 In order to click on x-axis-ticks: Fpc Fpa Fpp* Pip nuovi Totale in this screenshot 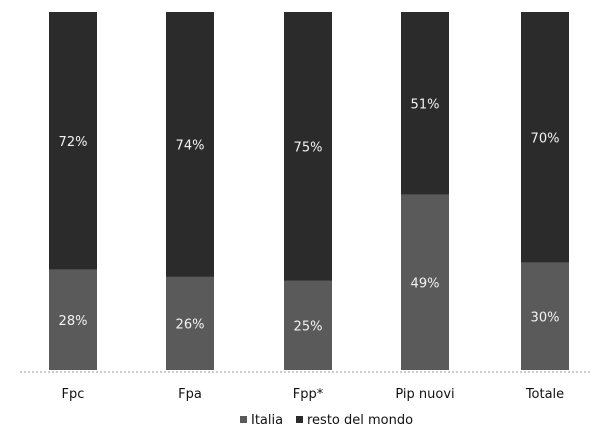, I will do `click(313, 394)`.